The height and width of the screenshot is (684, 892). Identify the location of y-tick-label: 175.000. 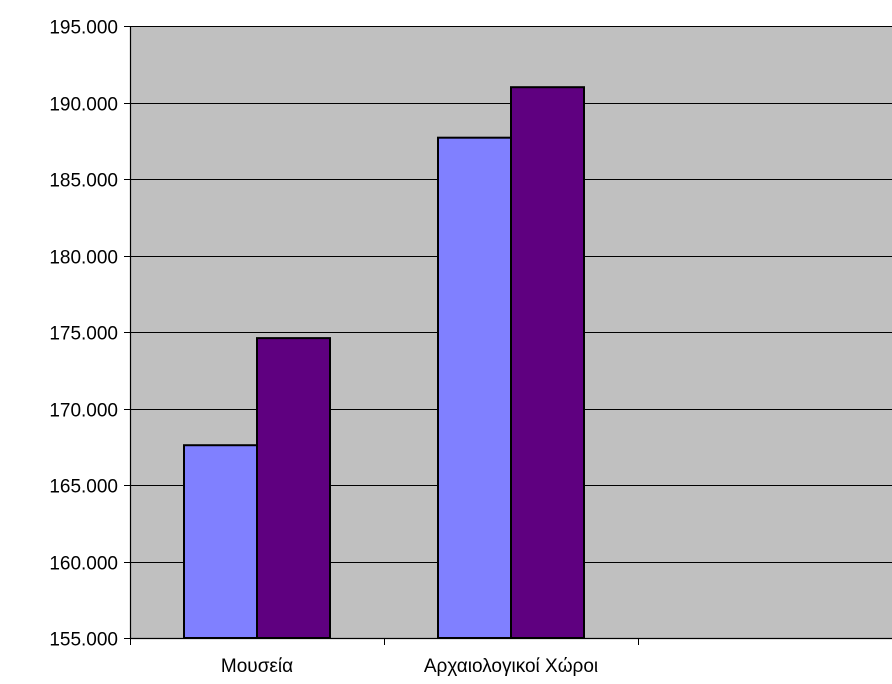
(83, 334).